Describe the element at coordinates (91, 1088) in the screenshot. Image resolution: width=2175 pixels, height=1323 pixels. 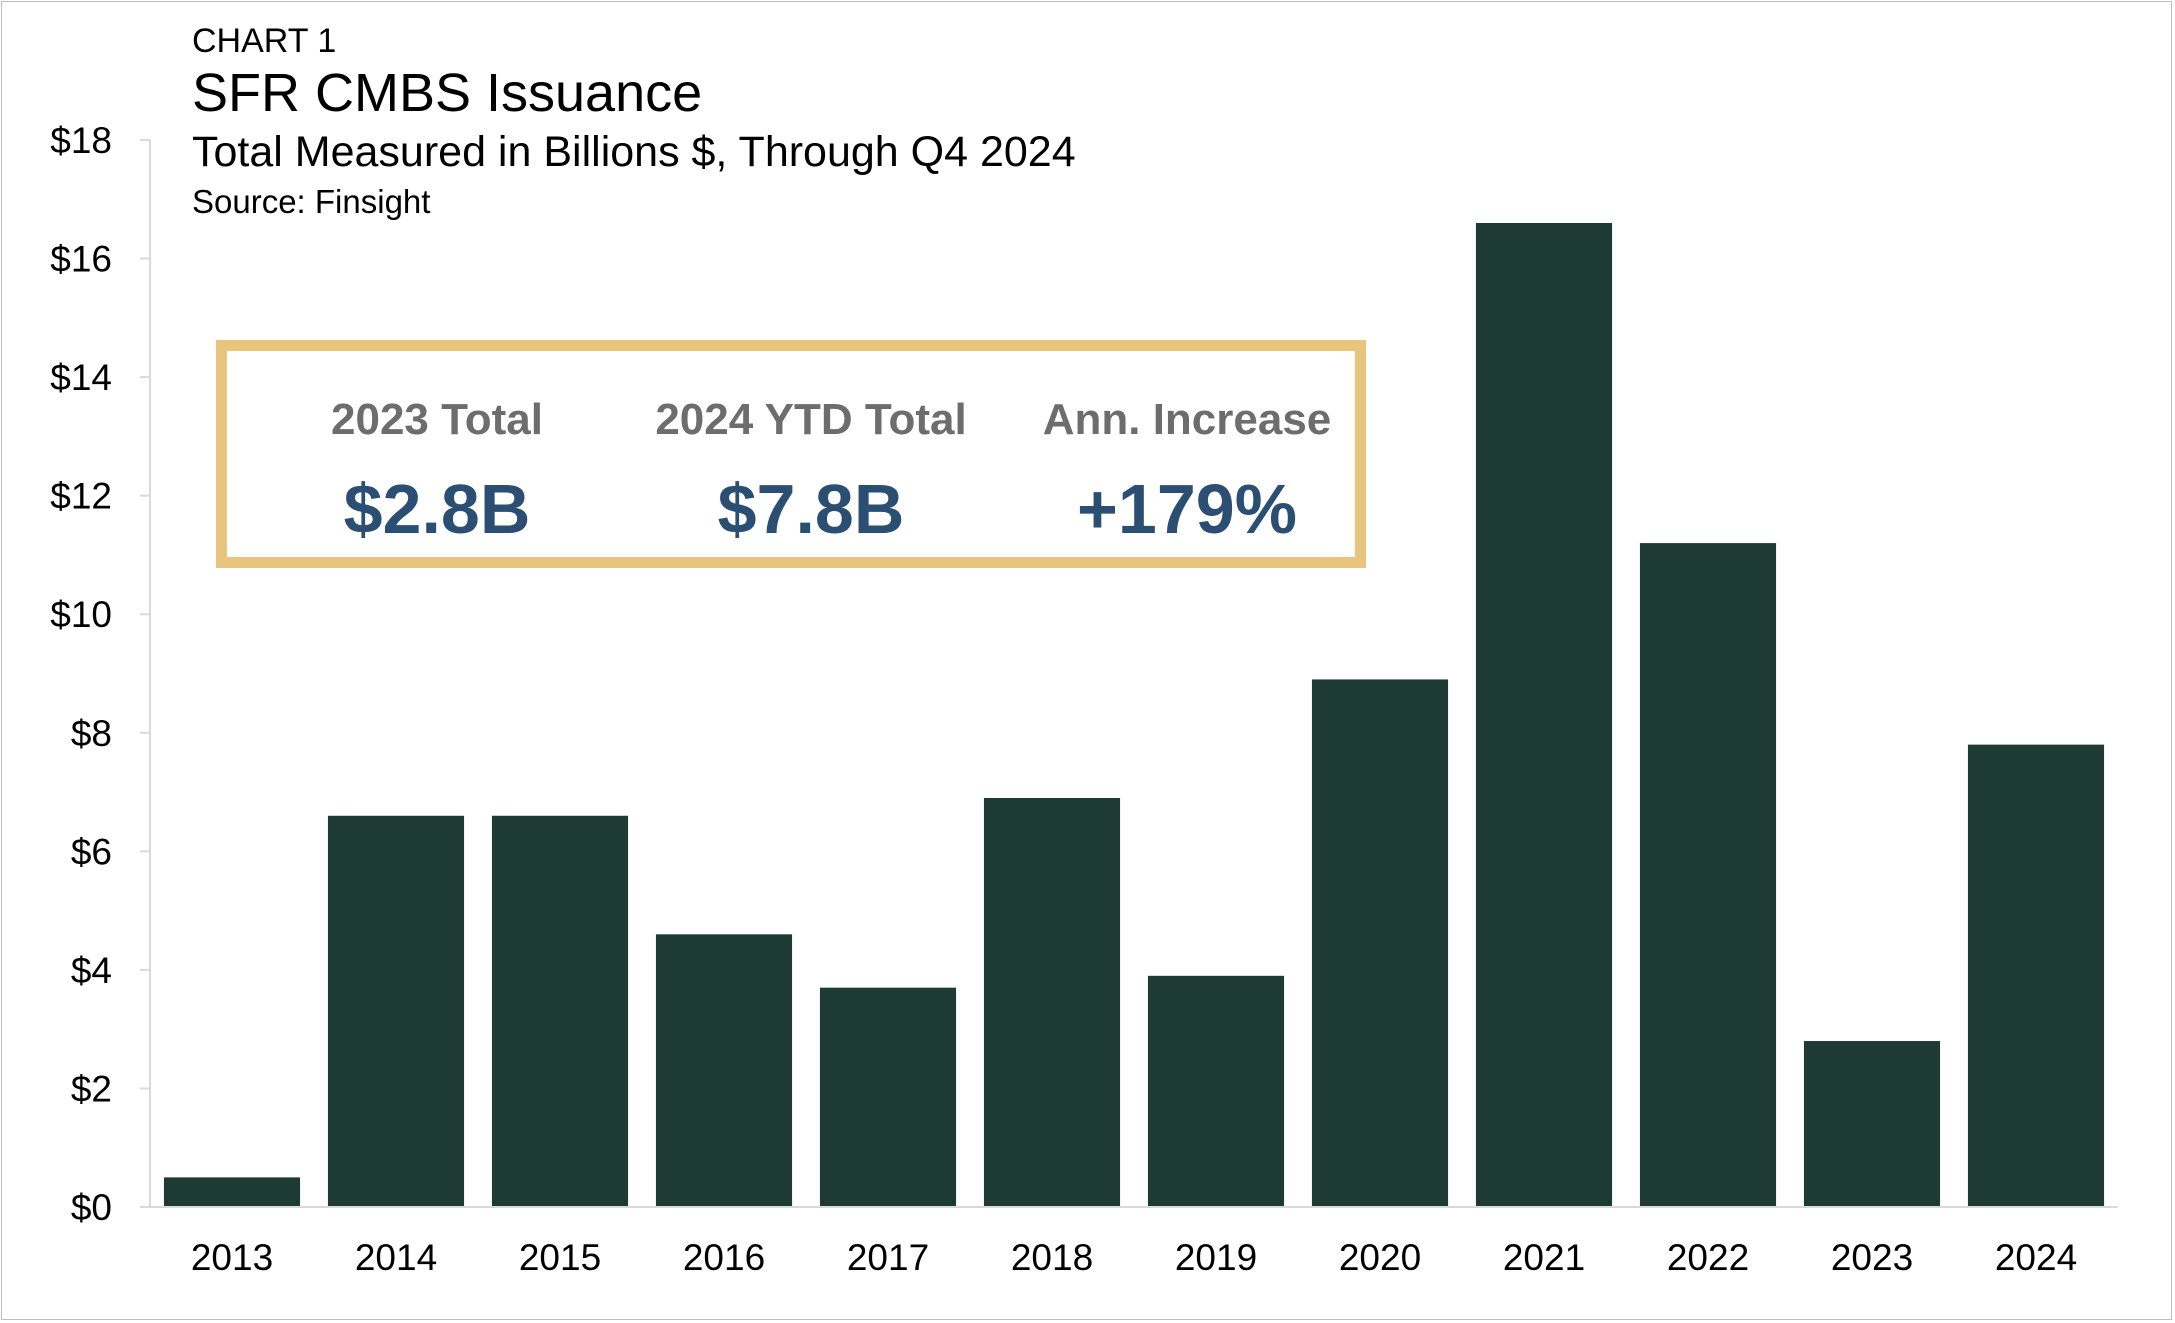
I see `y-tick-label: $2` at that location.